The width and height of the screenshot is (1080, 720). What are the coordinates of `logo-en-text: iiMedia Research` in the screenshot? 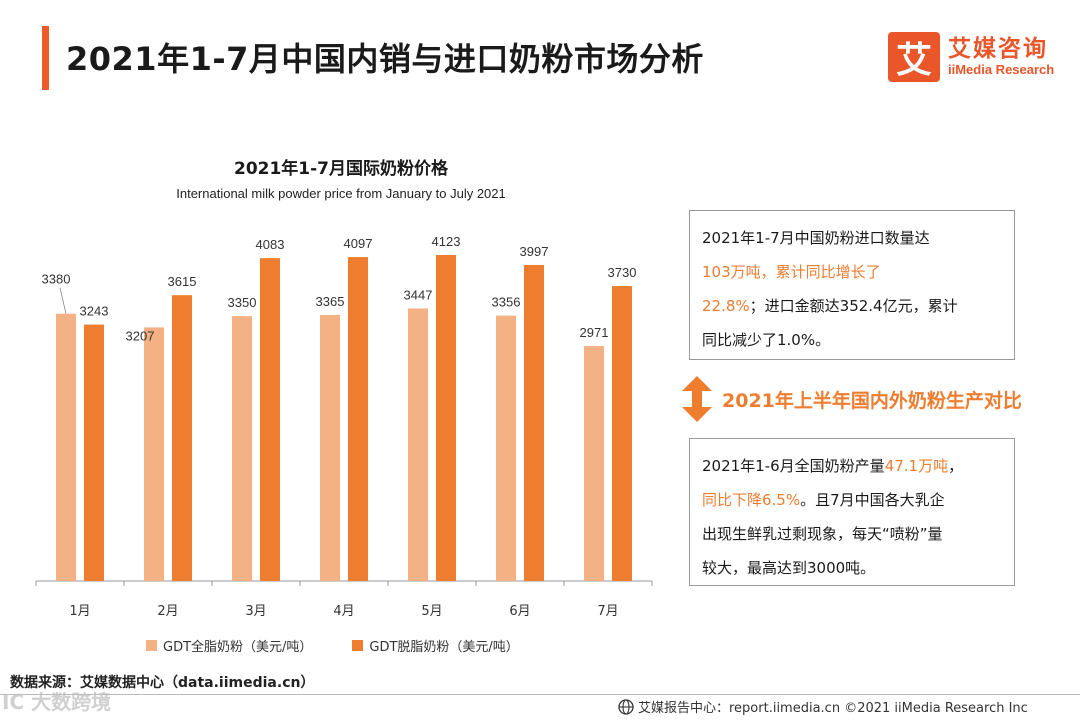 It's located at (1001, 69).